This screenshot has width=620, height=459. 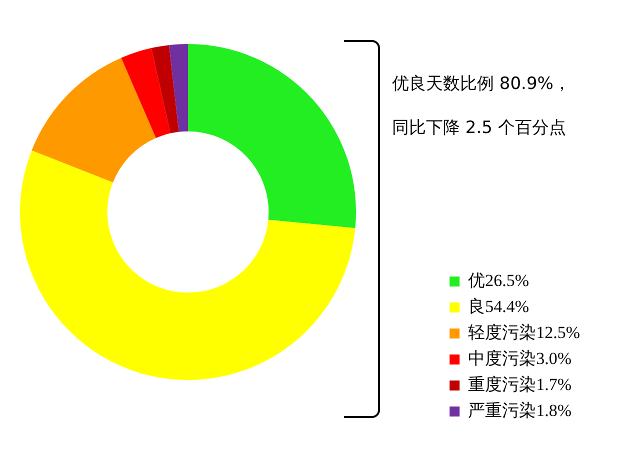 What do you see at coordinates (520, 410) in the screenshot?
I see `legend-label: 严重污染1.8%` at bounding box center [520, 410].